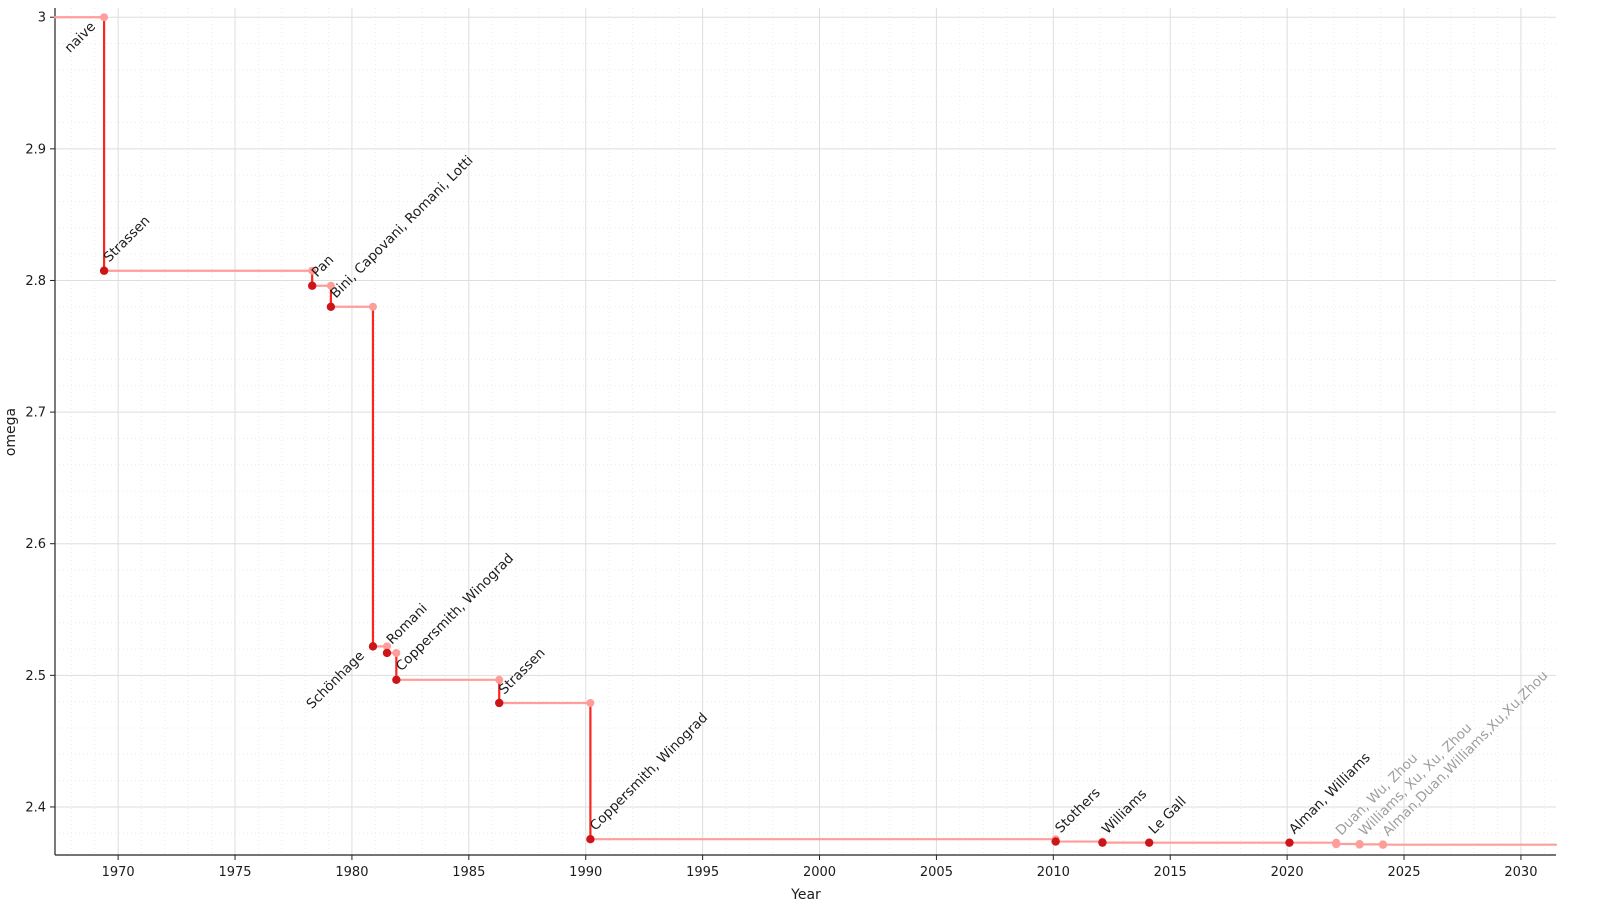 This screenshot has width=1600, height=924. What do you see at coordinates (649, 772) in the screenshot?
I see `point-label: Coppersmith, Winograd` at bounding box center [649, 772].